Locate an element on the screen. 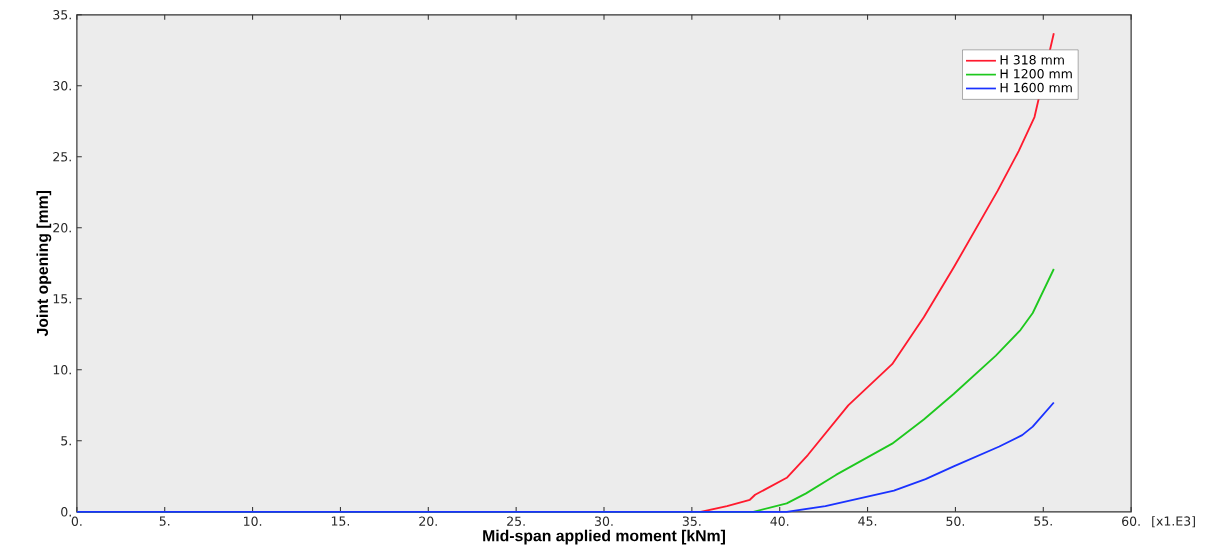 Image resolution: width=1211 pixels, height=559 pixels. x-tick-label: 20. is located at coordinates (428, 521).